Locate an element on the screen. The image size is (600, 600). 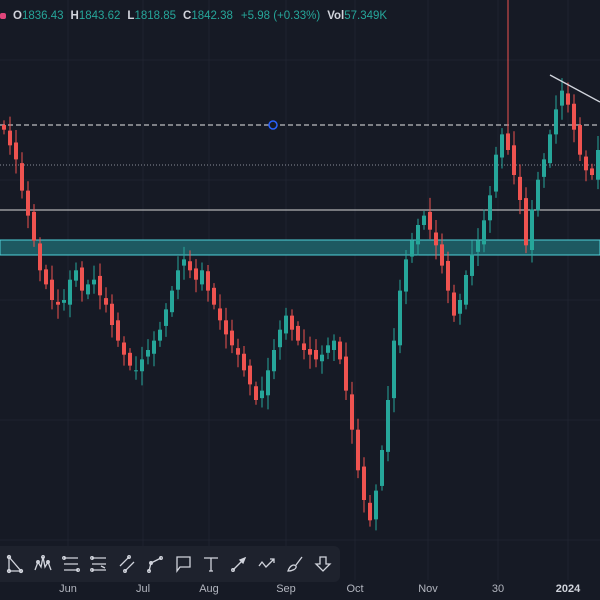
time-label-sep: Sep is located at coordinates (286, 589).